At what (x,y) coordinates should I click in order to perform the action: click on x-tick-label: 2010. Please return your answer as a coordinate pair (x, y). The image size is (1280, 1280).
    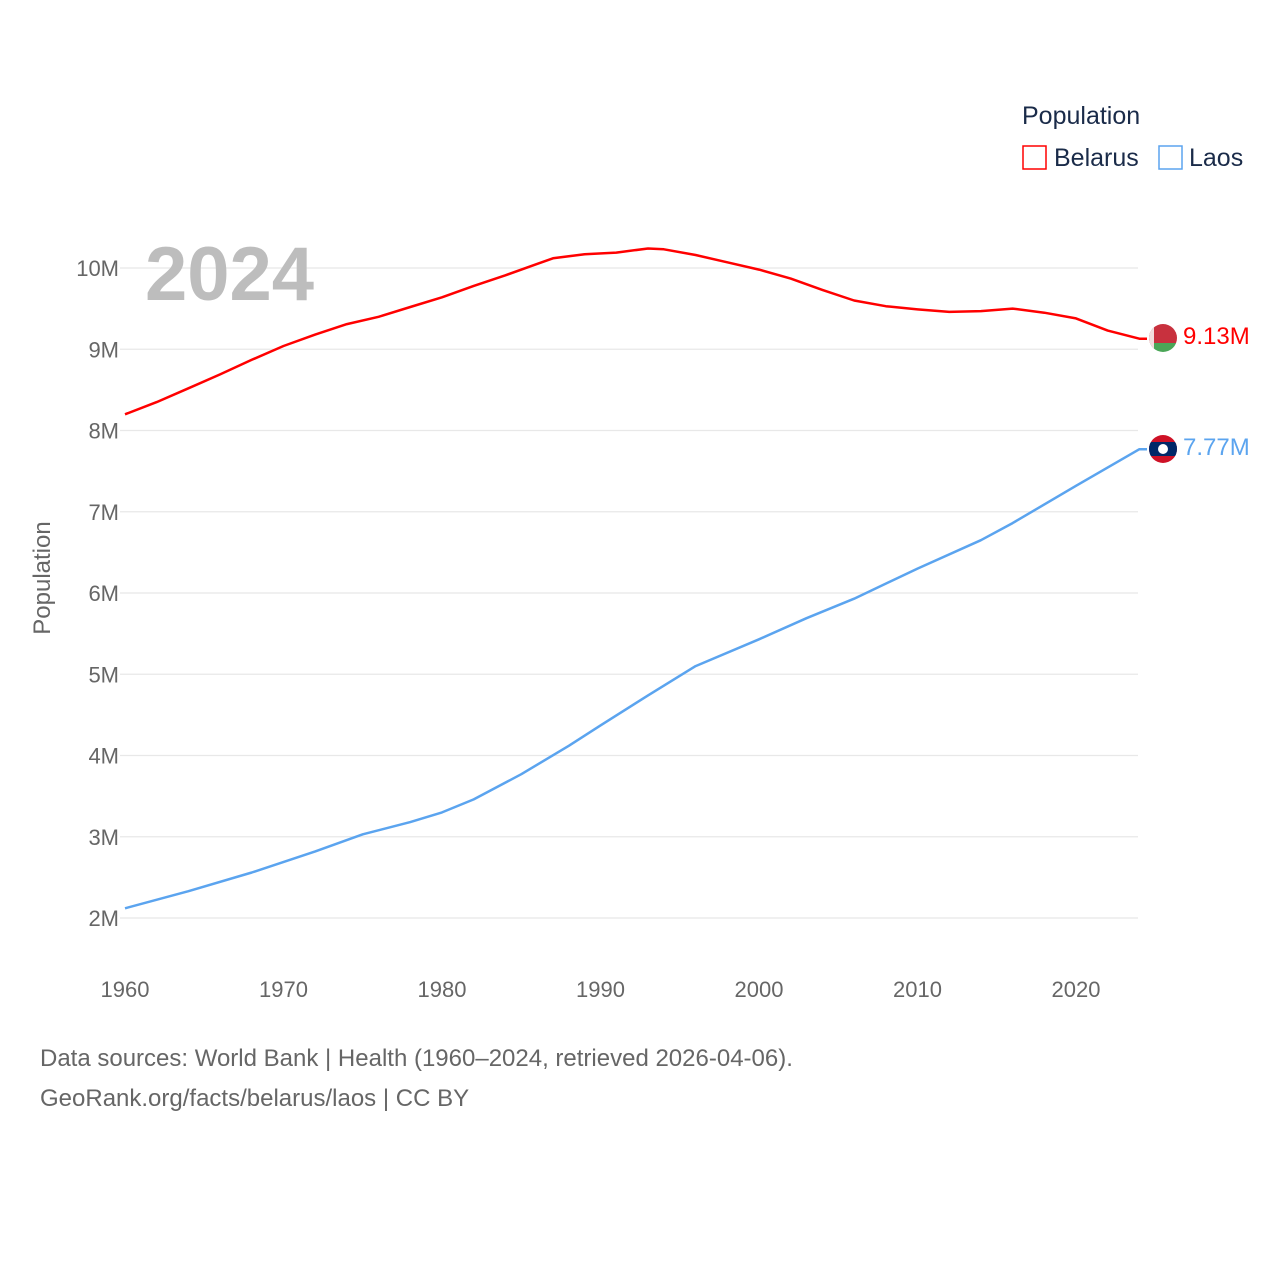
    Looking at the image, I should click on (917, 989).